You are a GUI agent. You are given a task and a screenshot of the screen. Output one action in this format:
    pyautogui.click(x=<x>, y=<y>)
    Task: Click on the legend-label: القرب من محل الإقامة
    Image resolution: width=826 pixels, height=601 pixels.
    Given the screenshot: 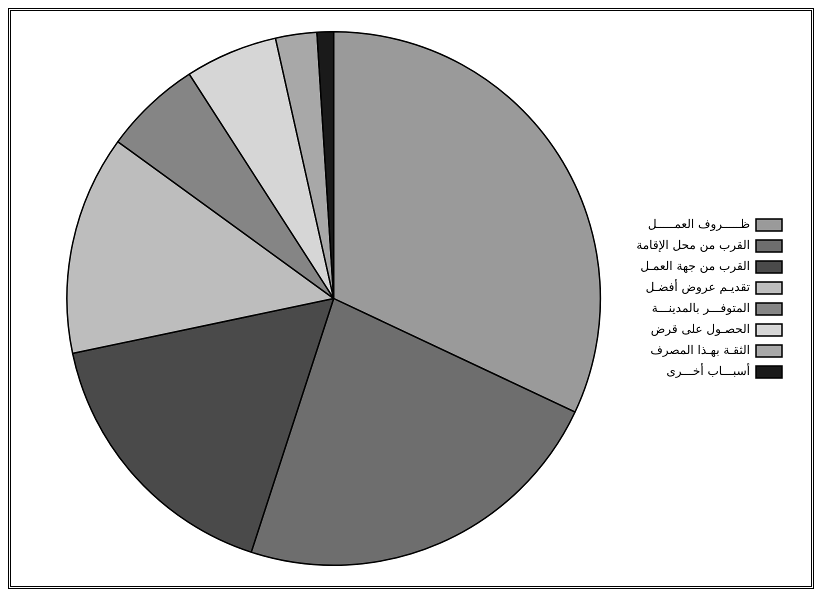 What is the action you would take?
    pyautogui.click(x=693, y=245)
    